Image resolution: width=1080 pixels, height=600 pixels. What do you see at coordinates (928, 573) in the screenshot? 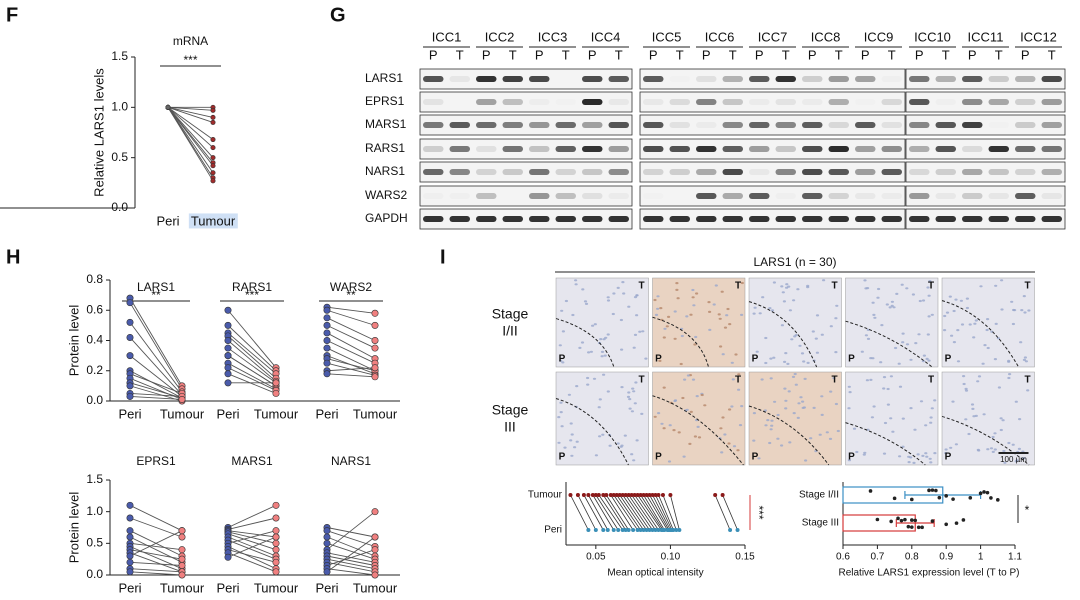
I see `x-axis-label: Relative LARS1 expression level (T to P)` at bounding box center [928, 573].